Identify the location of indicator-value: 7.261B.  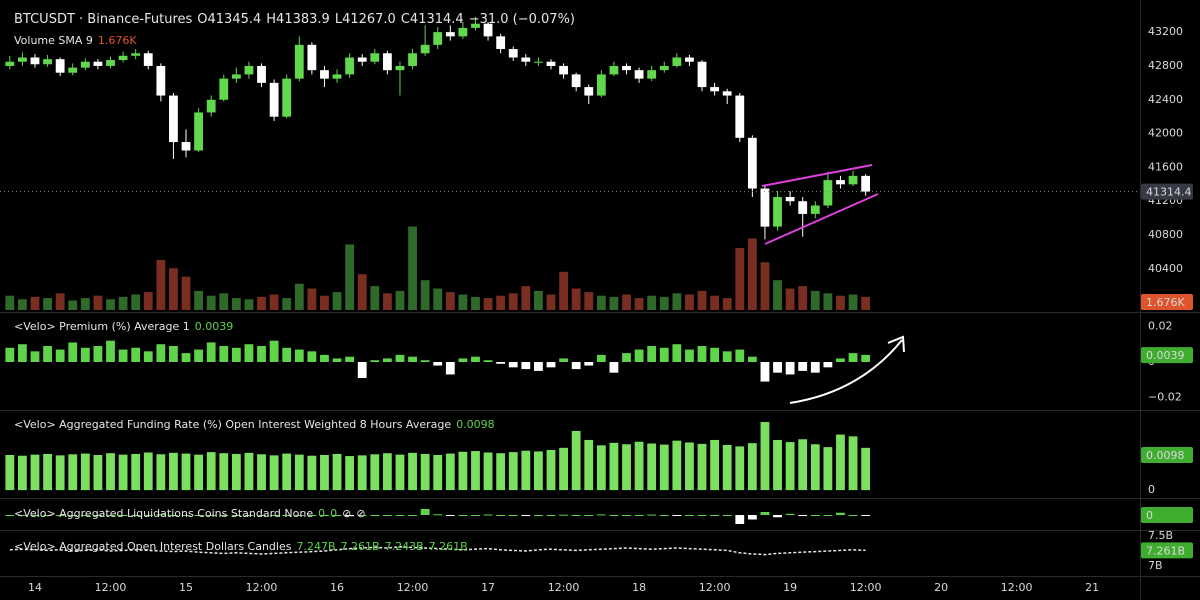
(360, 546).